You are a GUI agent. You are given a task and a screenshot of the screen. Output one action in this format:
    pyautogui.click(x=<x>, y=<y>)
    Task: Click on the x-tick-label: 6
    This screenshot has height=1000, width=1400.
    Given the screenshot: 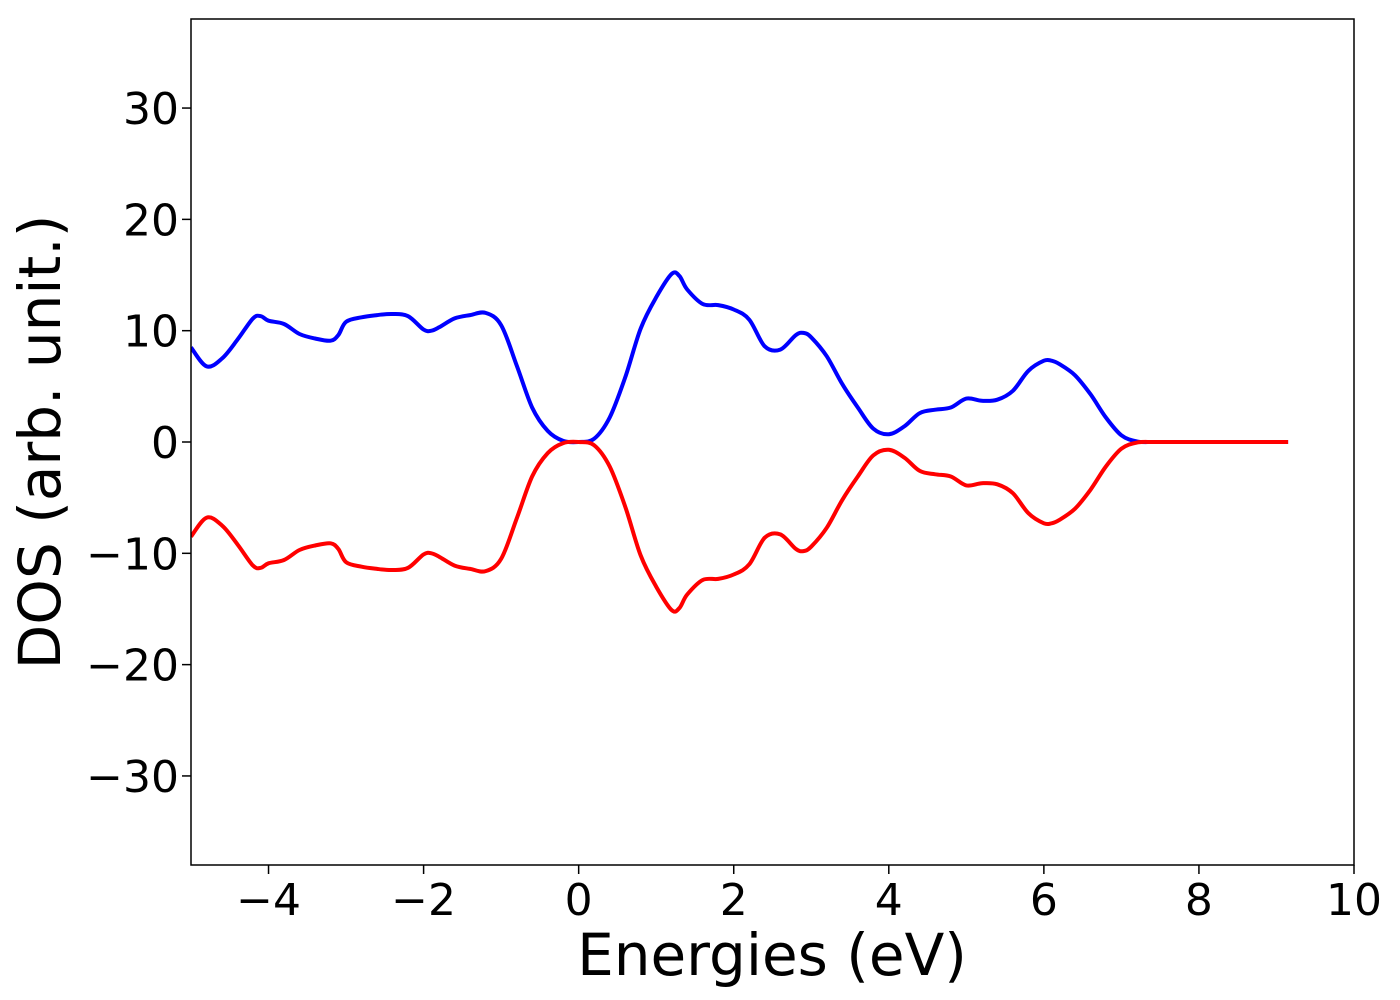 What is the action you would take?
    pyautogui.click(x=1044, y=900)
    